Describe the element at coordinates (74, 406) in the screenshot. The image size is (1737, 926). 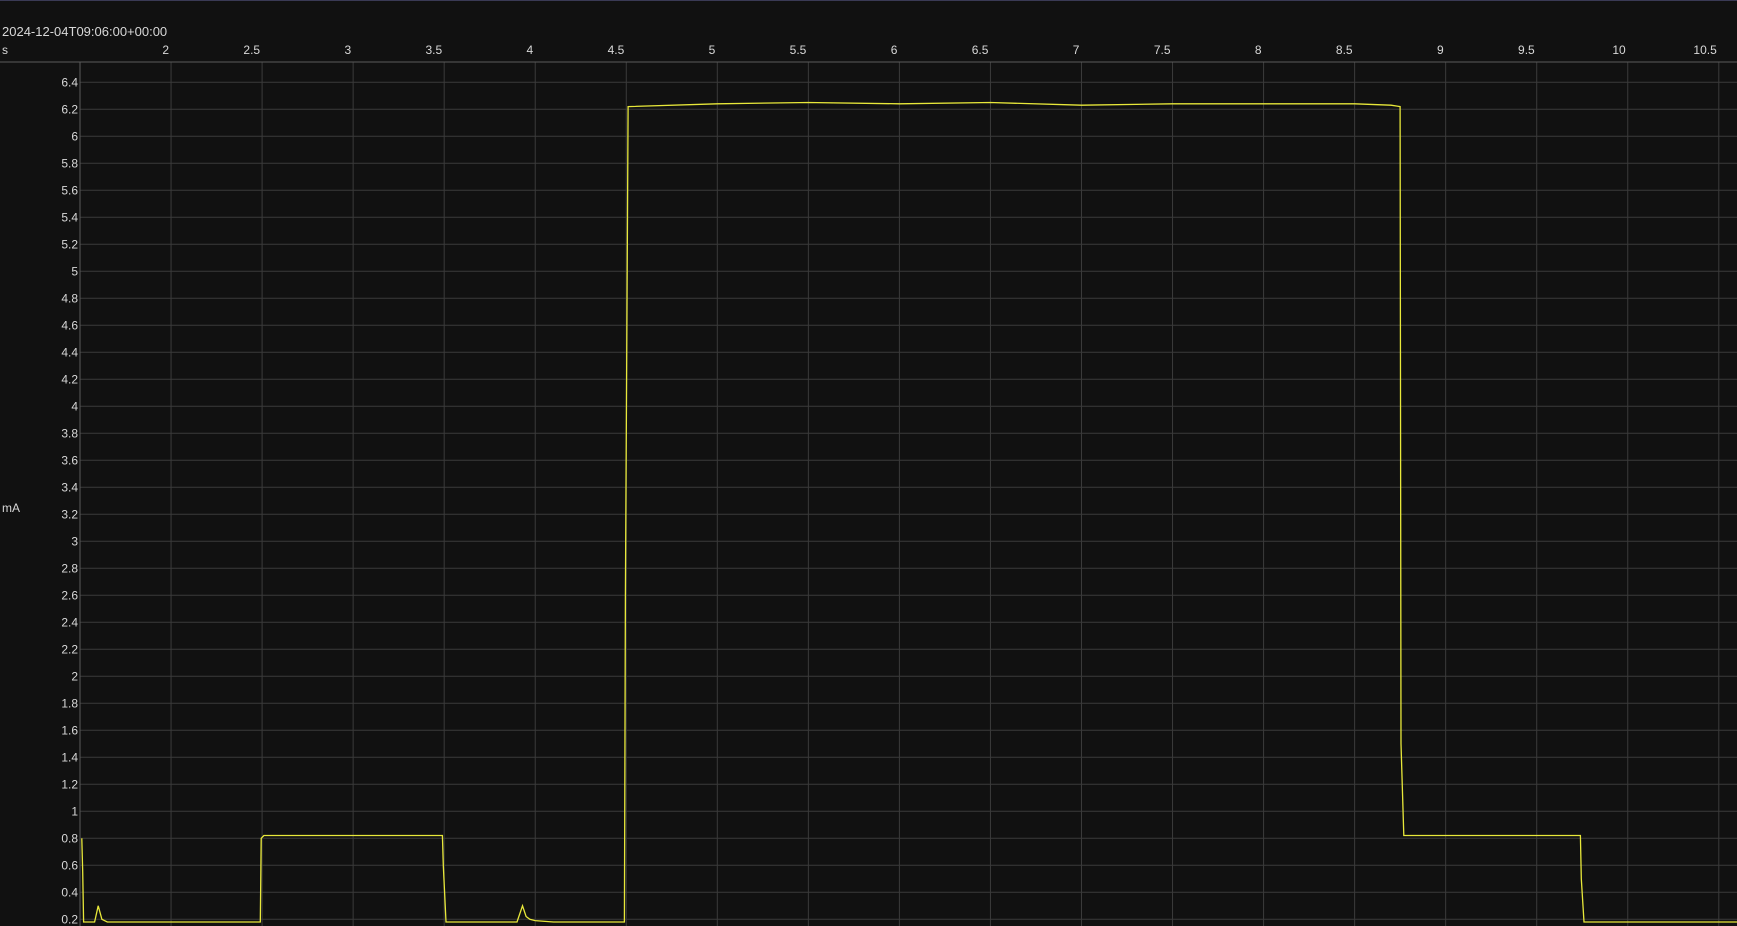
I see `y-tick-label: 4` at that location.